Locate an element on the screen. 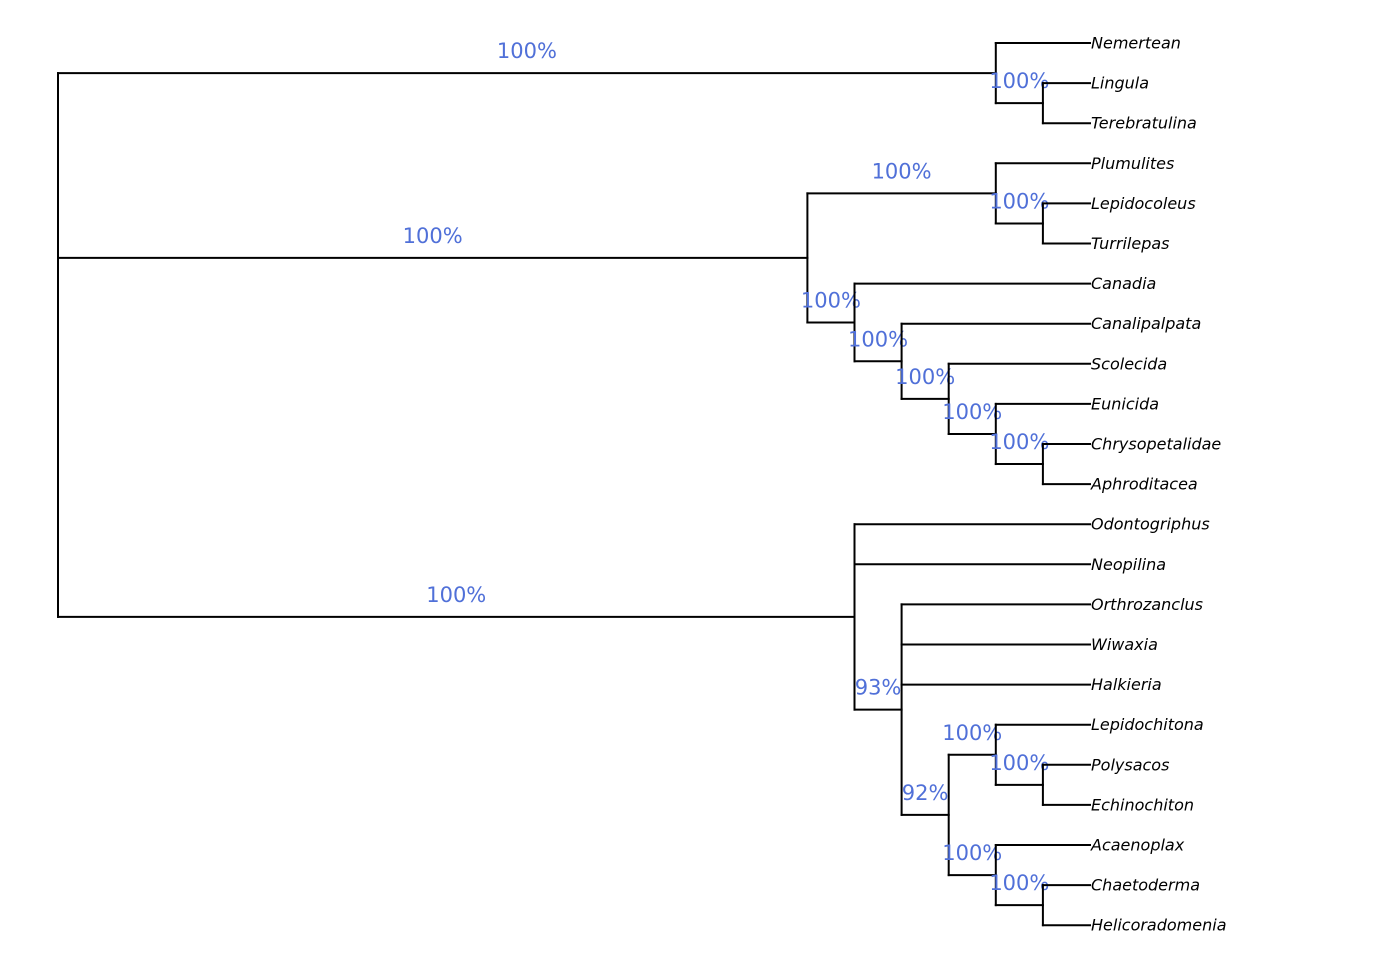  tip-label-nemertean: Nemertean is located at coordinates (1136, 43).